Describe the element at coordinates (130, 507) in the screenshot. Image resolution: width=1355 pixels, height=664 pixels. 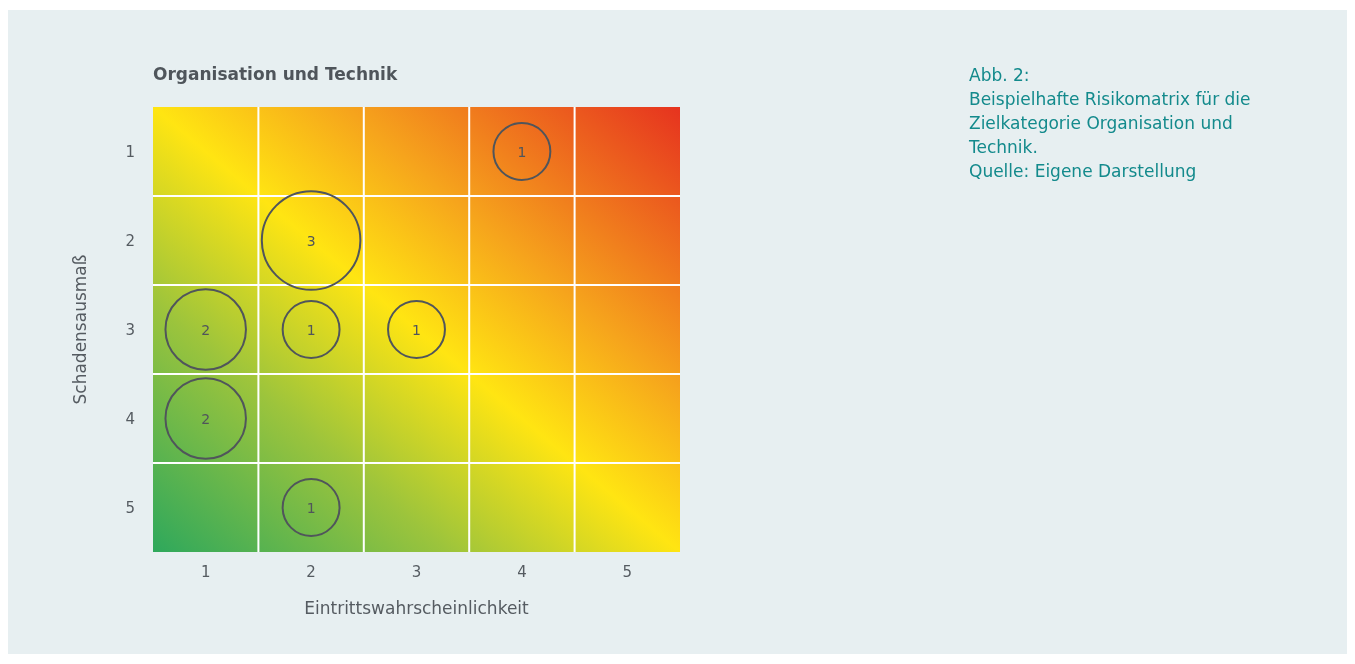
I see `y-tick-label: 5` at that location.